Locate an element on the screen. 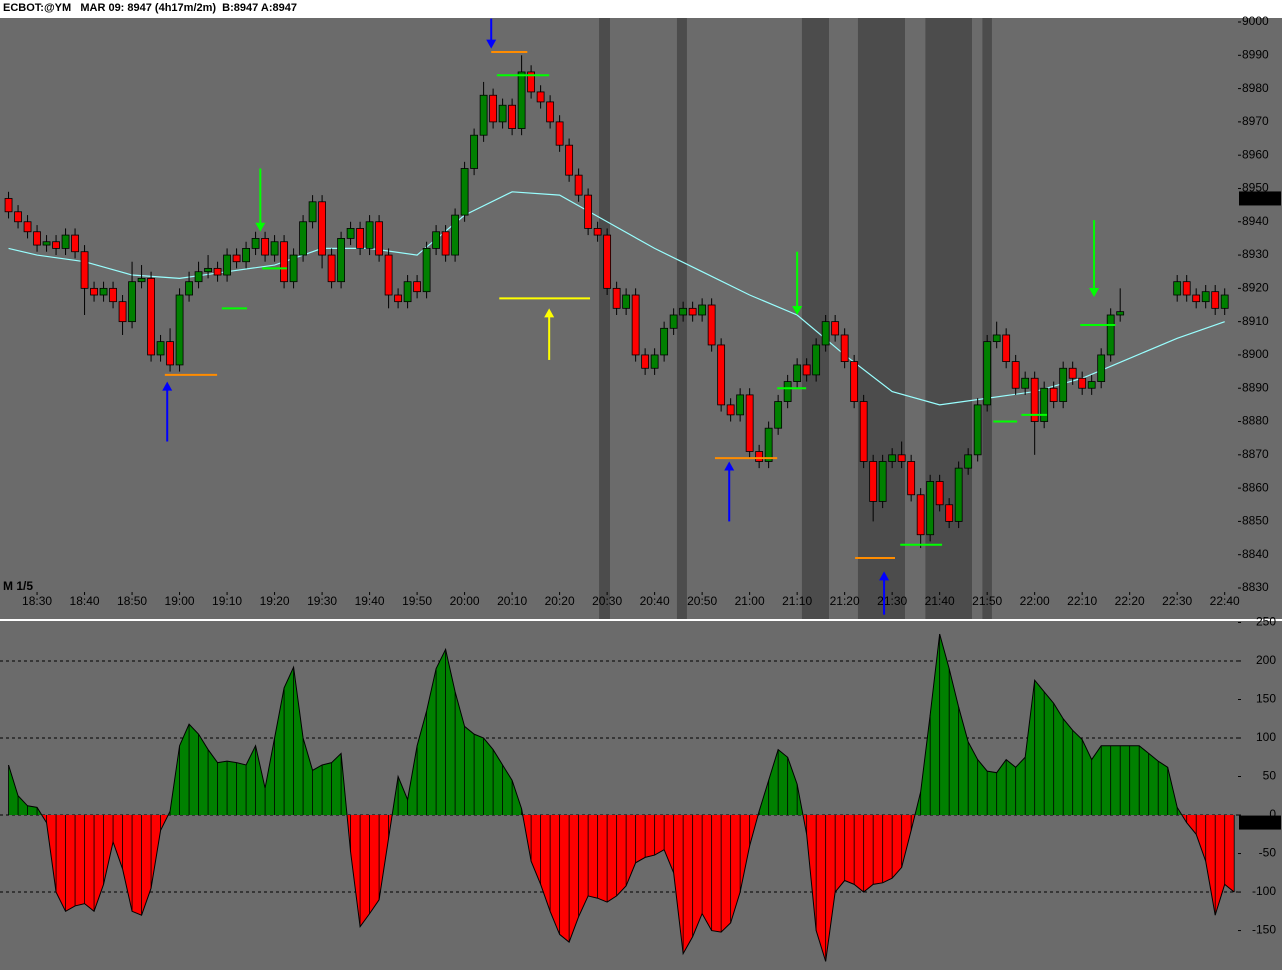 The height and width of the screenshot is (970, 1282). x-tick-label: 19:10 is located at coordinates (227, 601).